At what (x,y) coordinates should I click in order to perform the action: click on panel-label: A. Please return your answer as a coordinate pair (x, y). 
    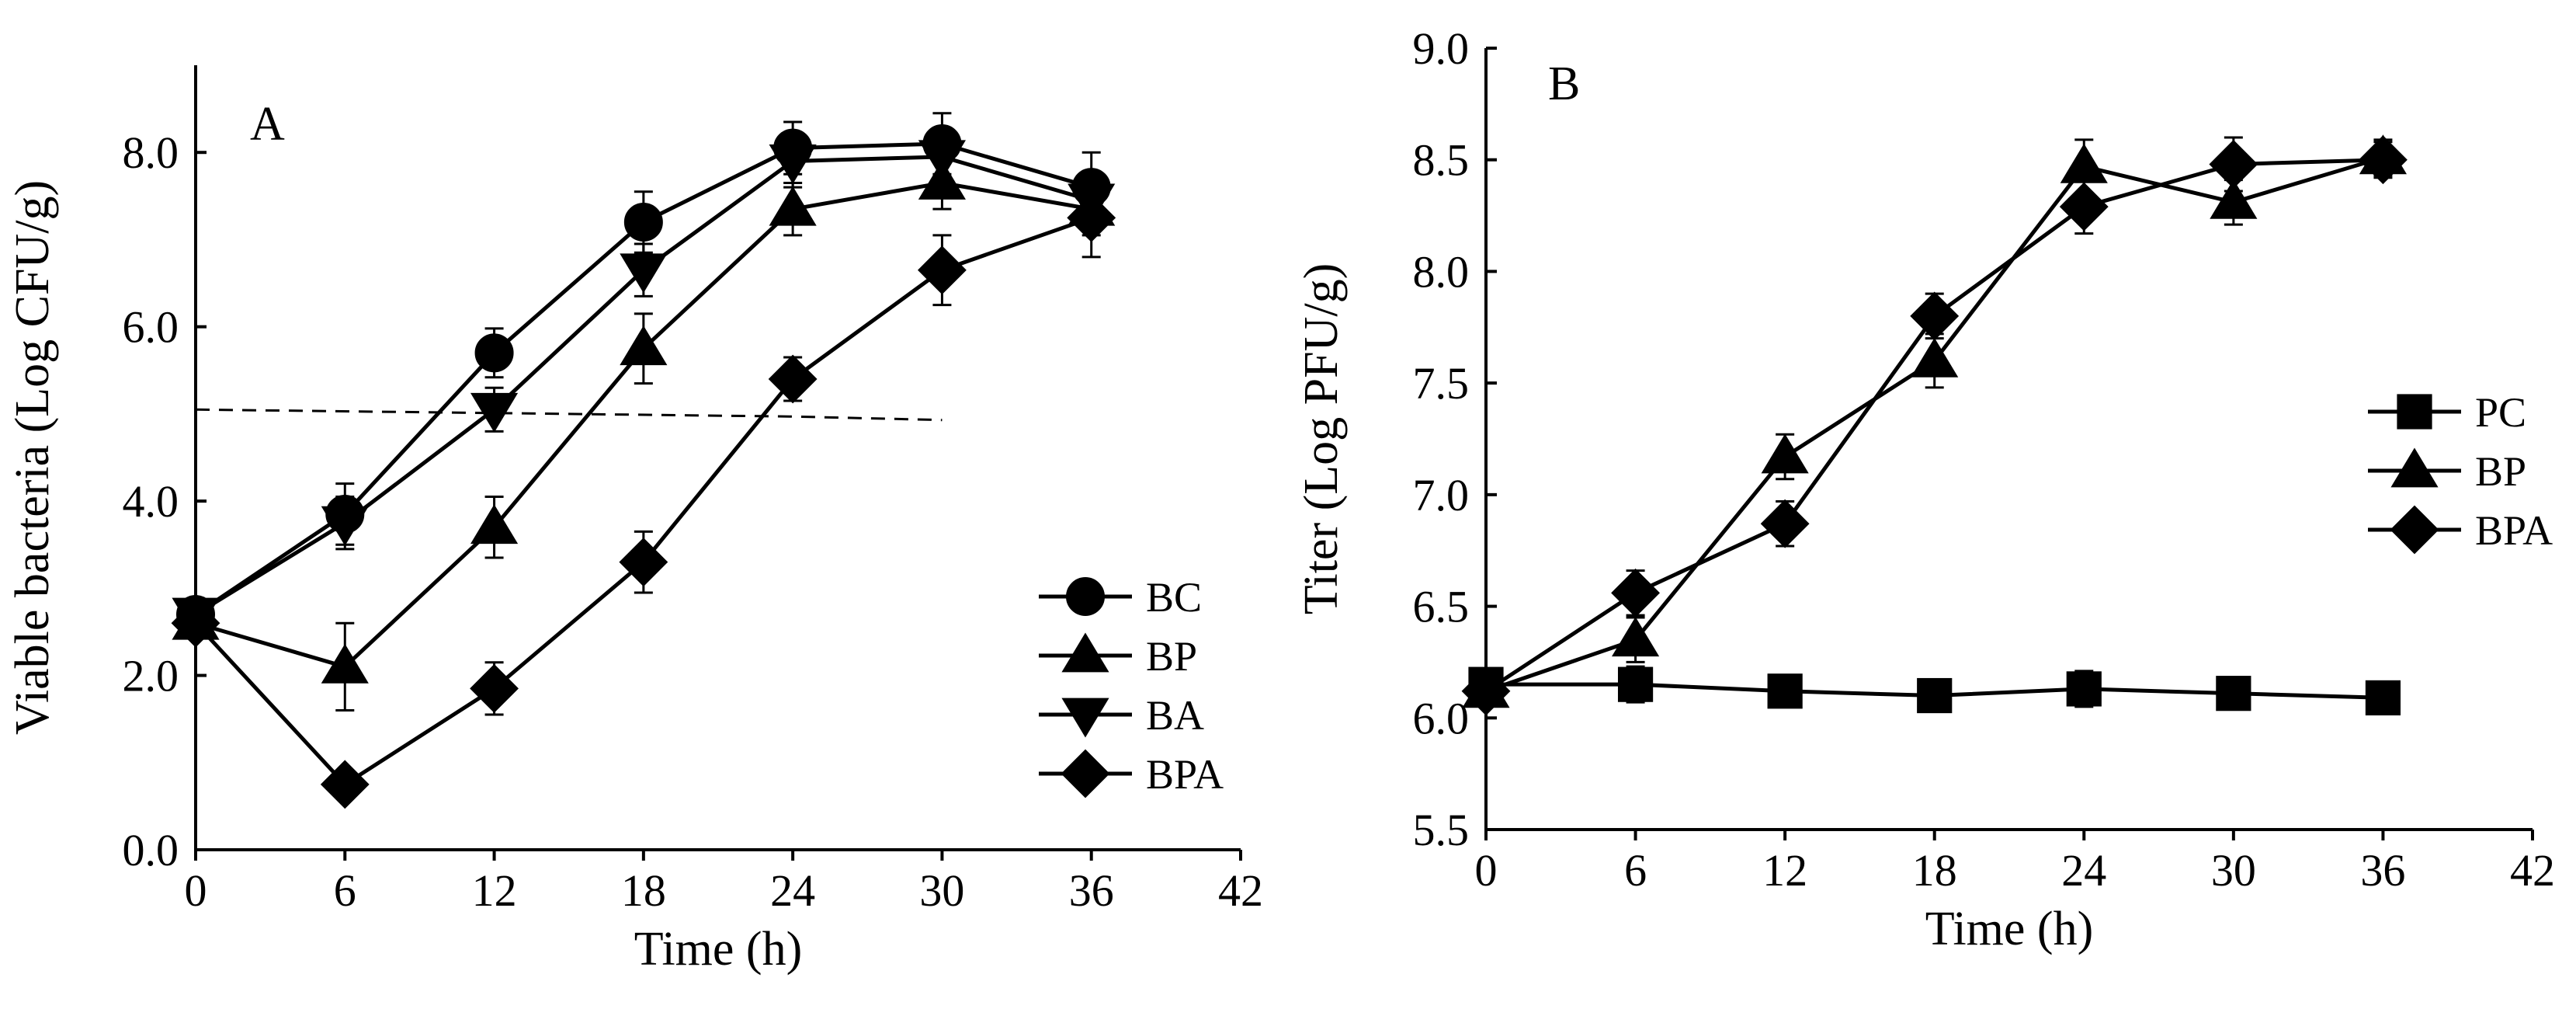
    Looking at the image, I should click on (267, 125).